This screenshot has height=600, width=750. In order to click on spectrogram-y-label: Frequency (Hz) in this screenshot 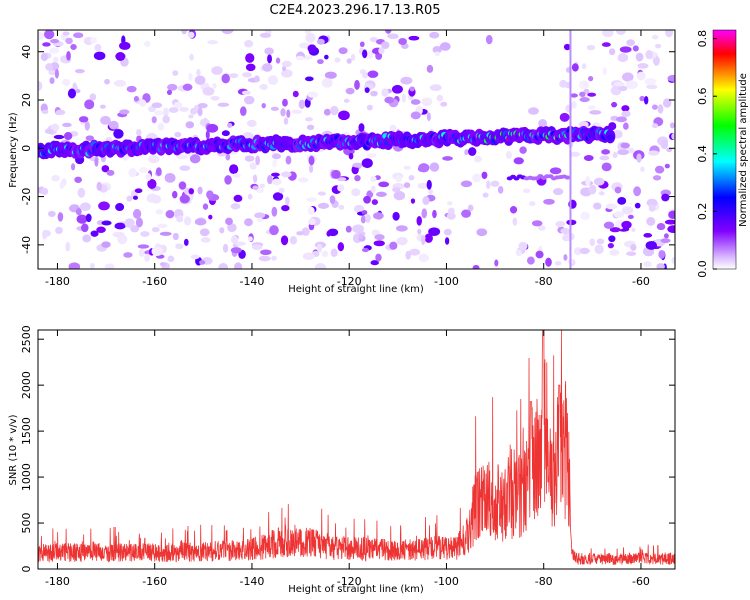, I will do `click(13, 150)`.